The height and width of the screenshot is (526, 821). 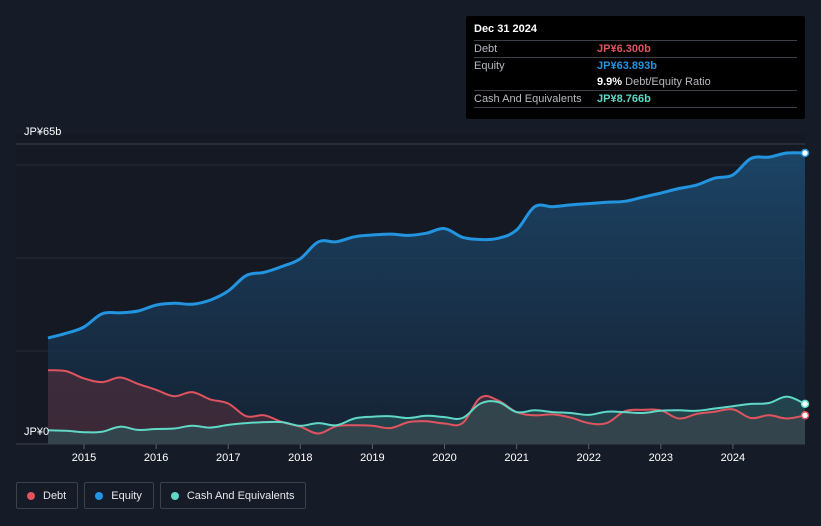 I want to click on tooltip-equity-row: Equity JP¥63.893b, so click(x=635, y=66).